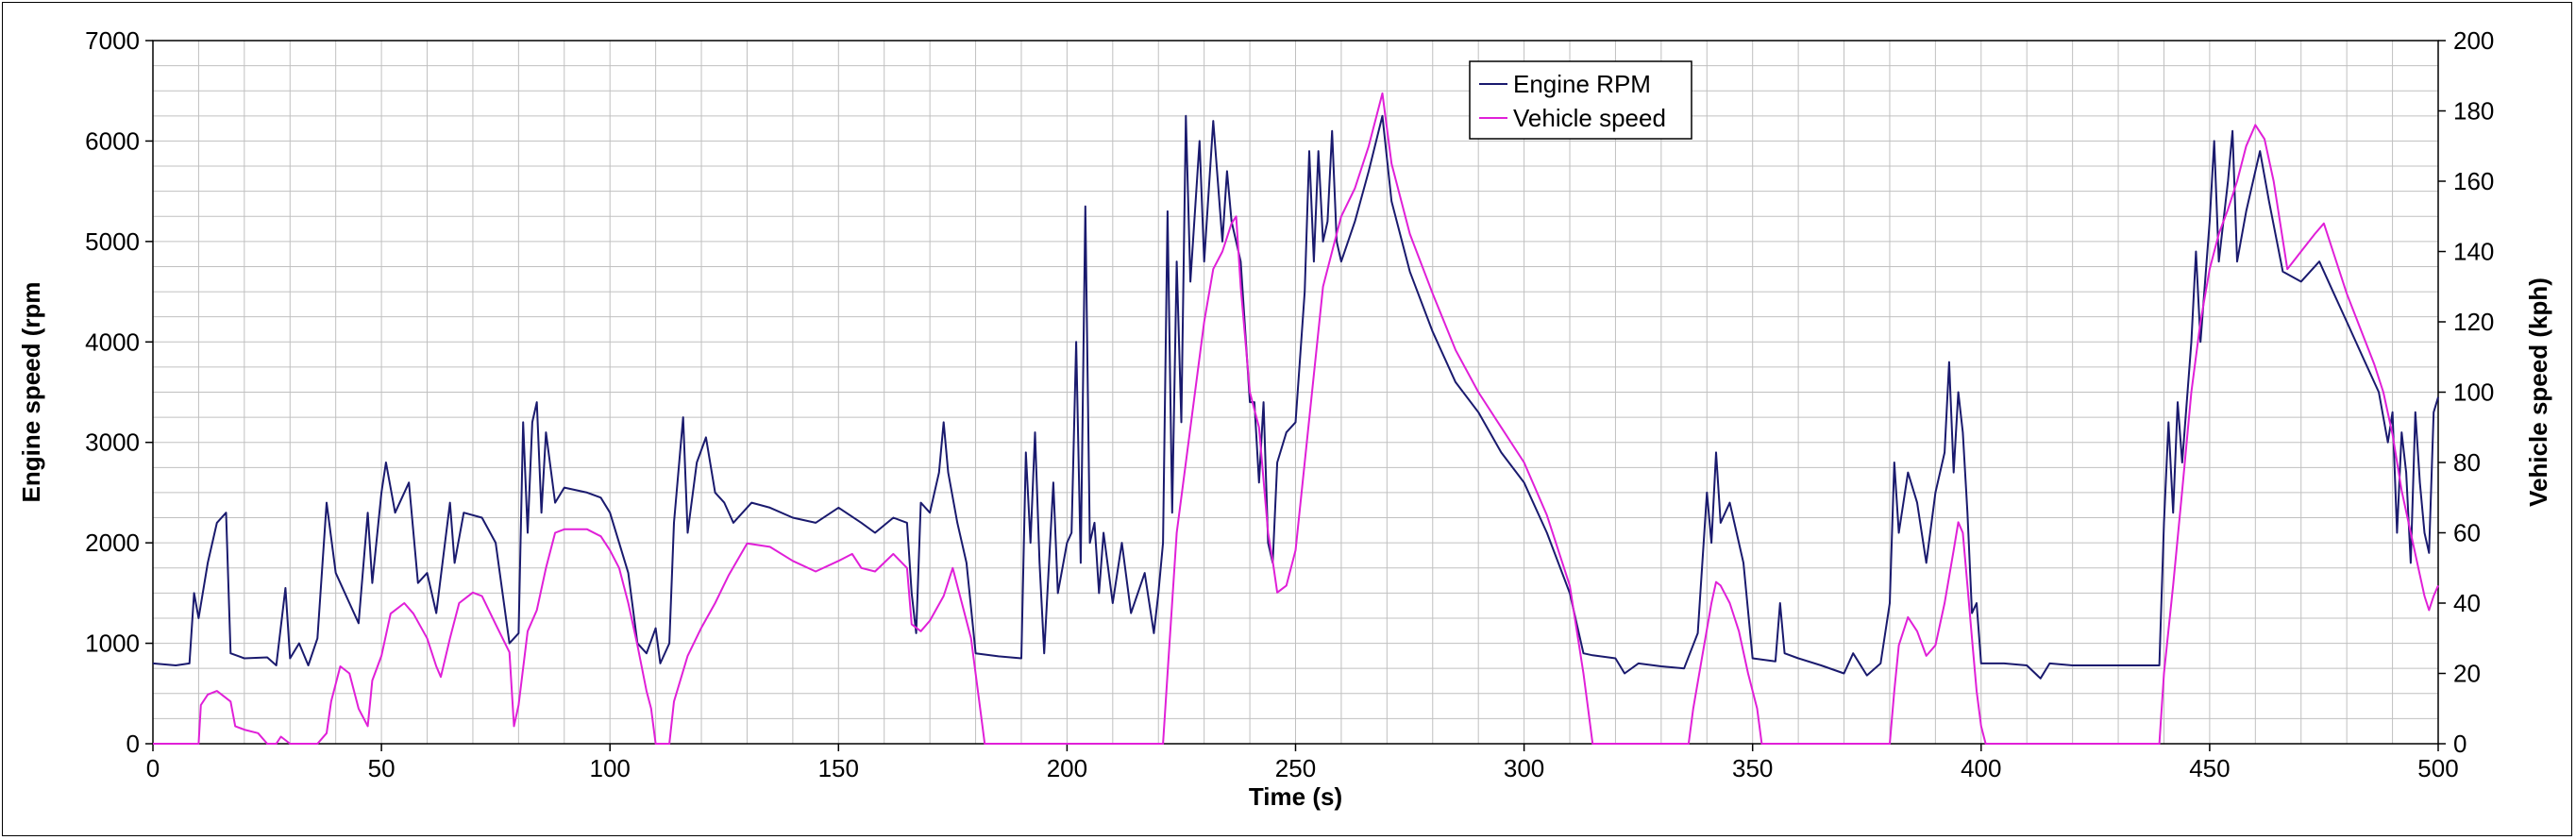  What do you see at coordinates (839, 768) in the screenshot?
I see `x-tick-label: 150` at bounding box center [839, 768].